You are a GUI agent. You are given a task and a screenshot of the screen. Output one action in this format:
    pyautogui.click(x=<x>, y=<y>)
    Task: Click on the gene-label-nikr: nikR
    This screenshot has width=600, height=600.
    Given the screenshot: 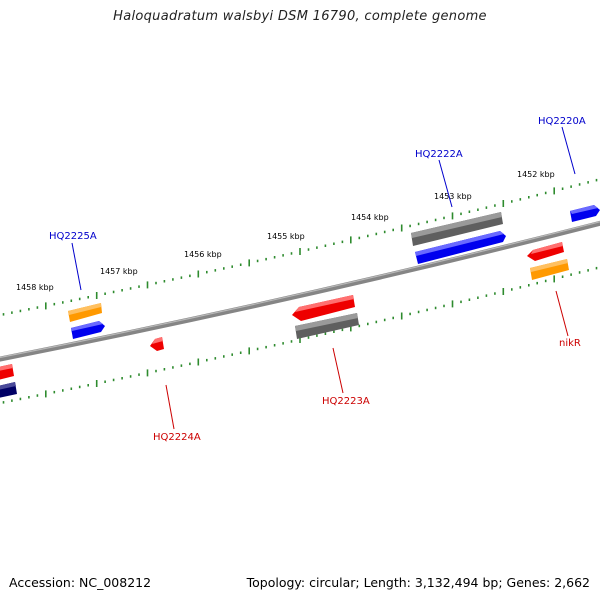 What is the action you would take?
    pyautogui.click(x=570, y=343)
    